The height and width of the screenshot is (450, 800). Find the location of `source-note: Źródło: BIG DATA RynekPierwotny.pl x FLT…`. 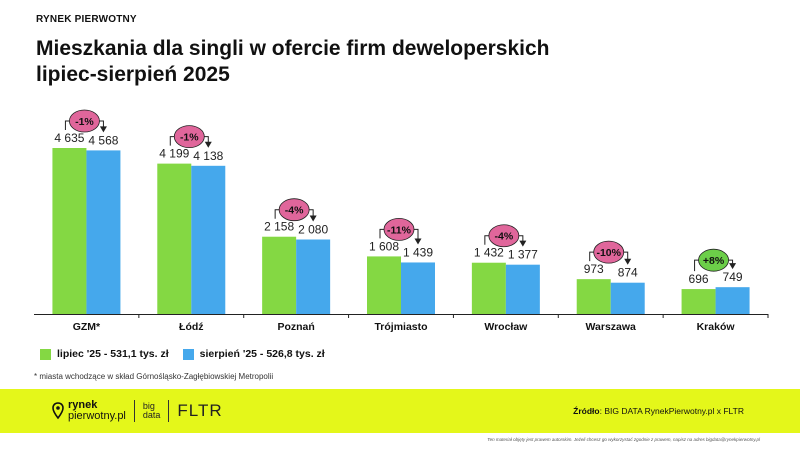

source-note: Źródło: BIG DATA RynekPierwotny.pl x FLT… is located at coordinates (658, 411).